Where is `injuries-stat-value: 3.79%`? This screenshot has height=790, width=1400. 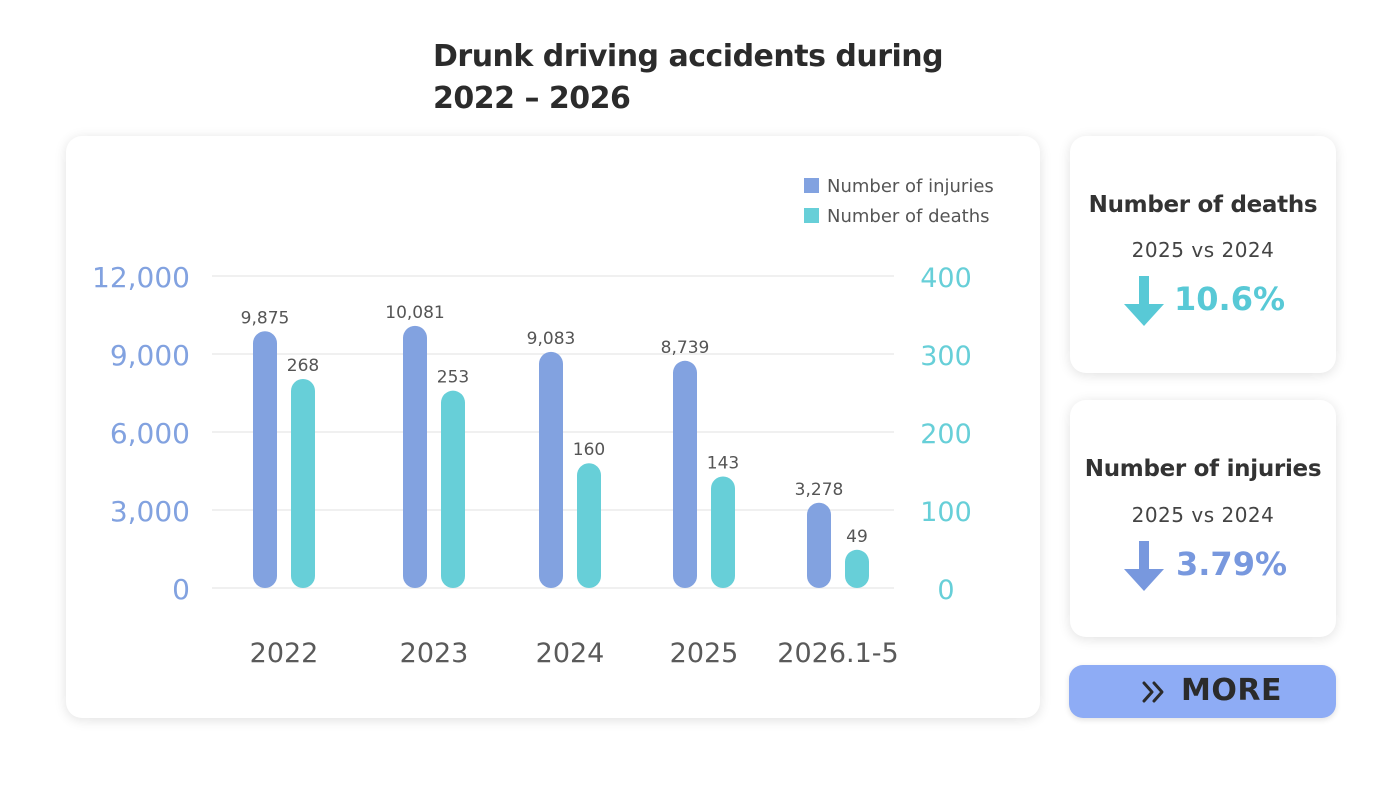 injuries-stat-value: 3.79% is located at coordinates (1232, 564).